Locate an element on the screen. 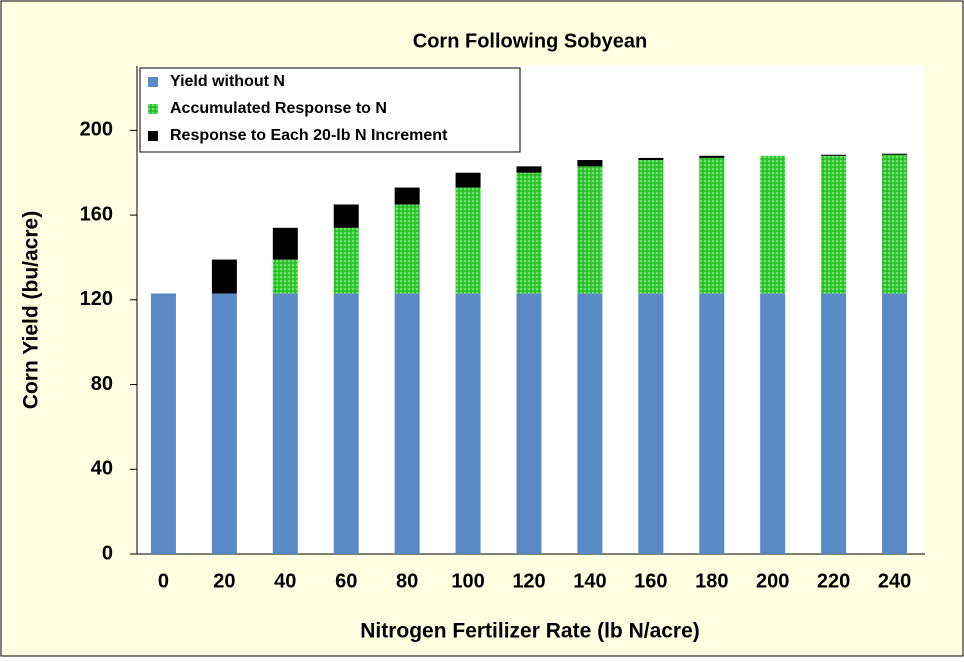 The height and width of the screenshot is (662, 964). chart-title: Corn Following Sobyean is located at coordinates (530, 41).